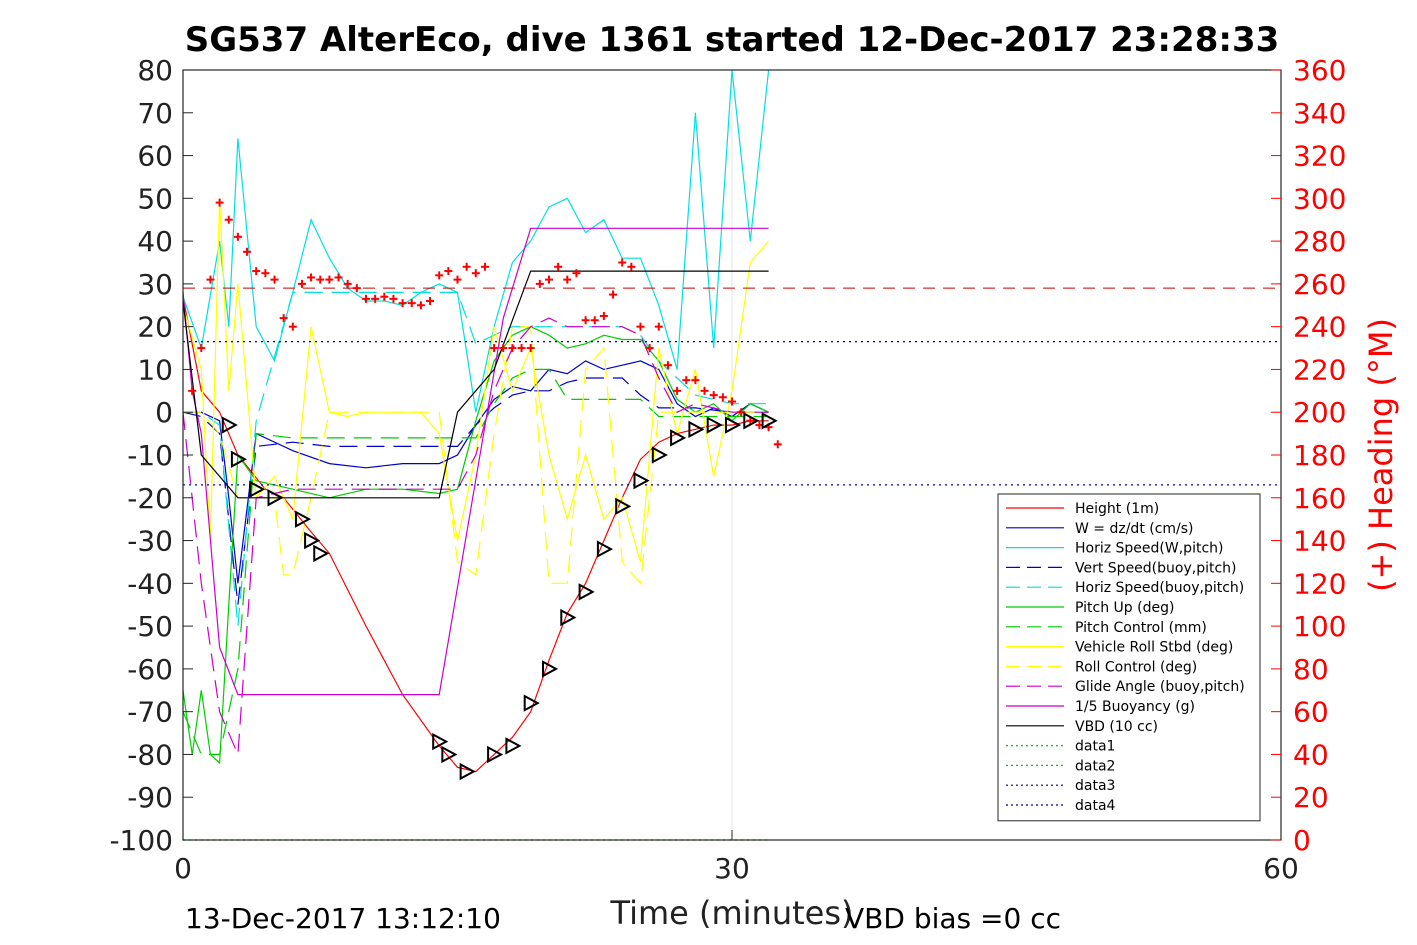 The image size is (1417, 945). I want to click on y-left-tick-label: 20, so click(155, 327).